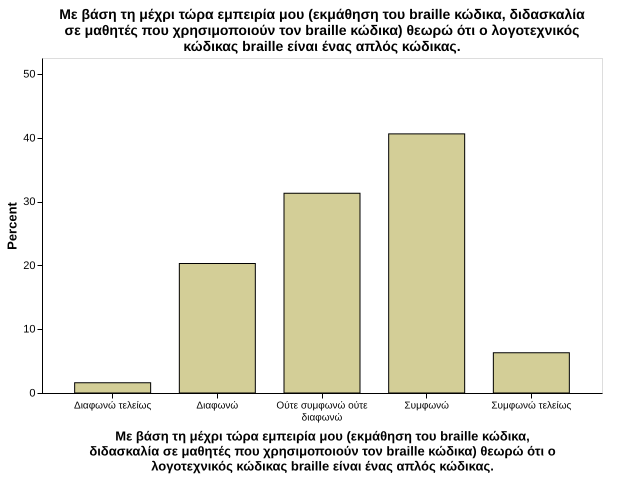  What do you see at coordinates (113, 406) in the screenshot?
I see `x-tick-label: Διαφωνώ τελείως` at bounding box center [113, 406].